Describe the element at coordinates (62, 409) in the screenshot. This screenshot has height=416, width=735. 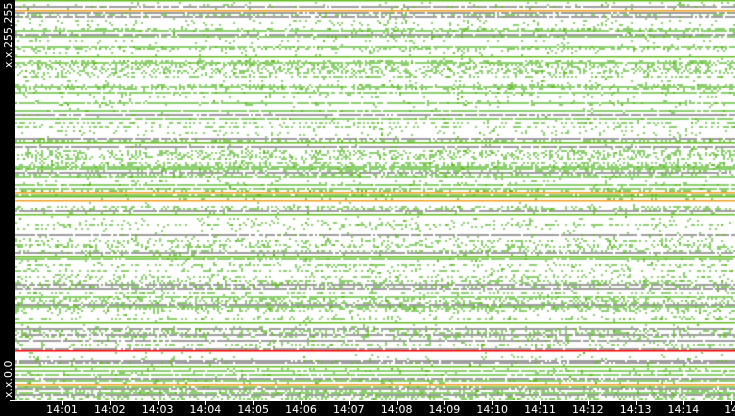
I see `x-tick-label: 14:01` at that location.